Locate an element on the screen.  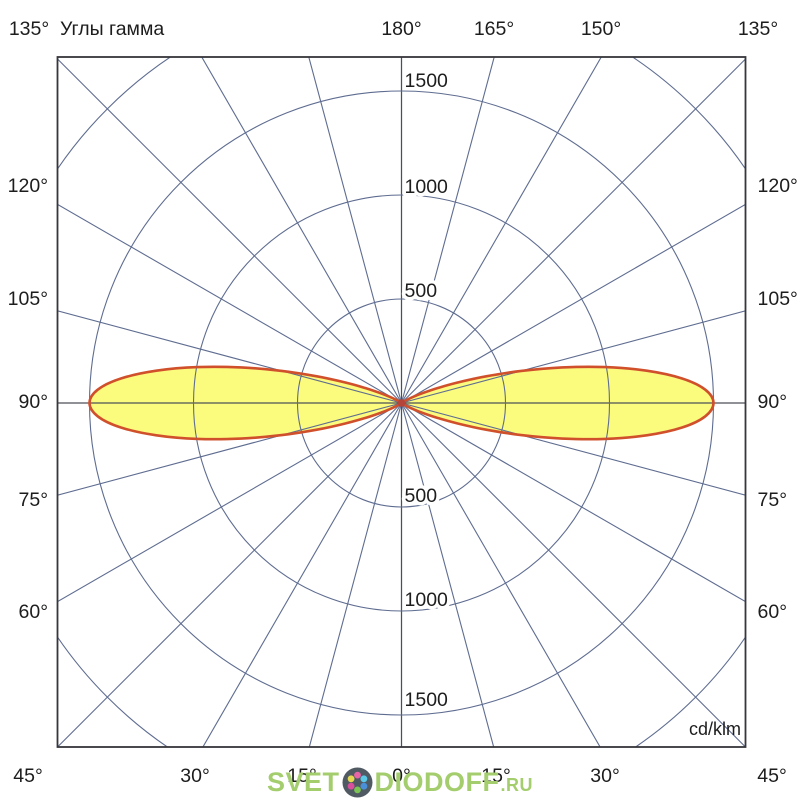
angle-label-left: 105° is located at coordinates (28, 299).